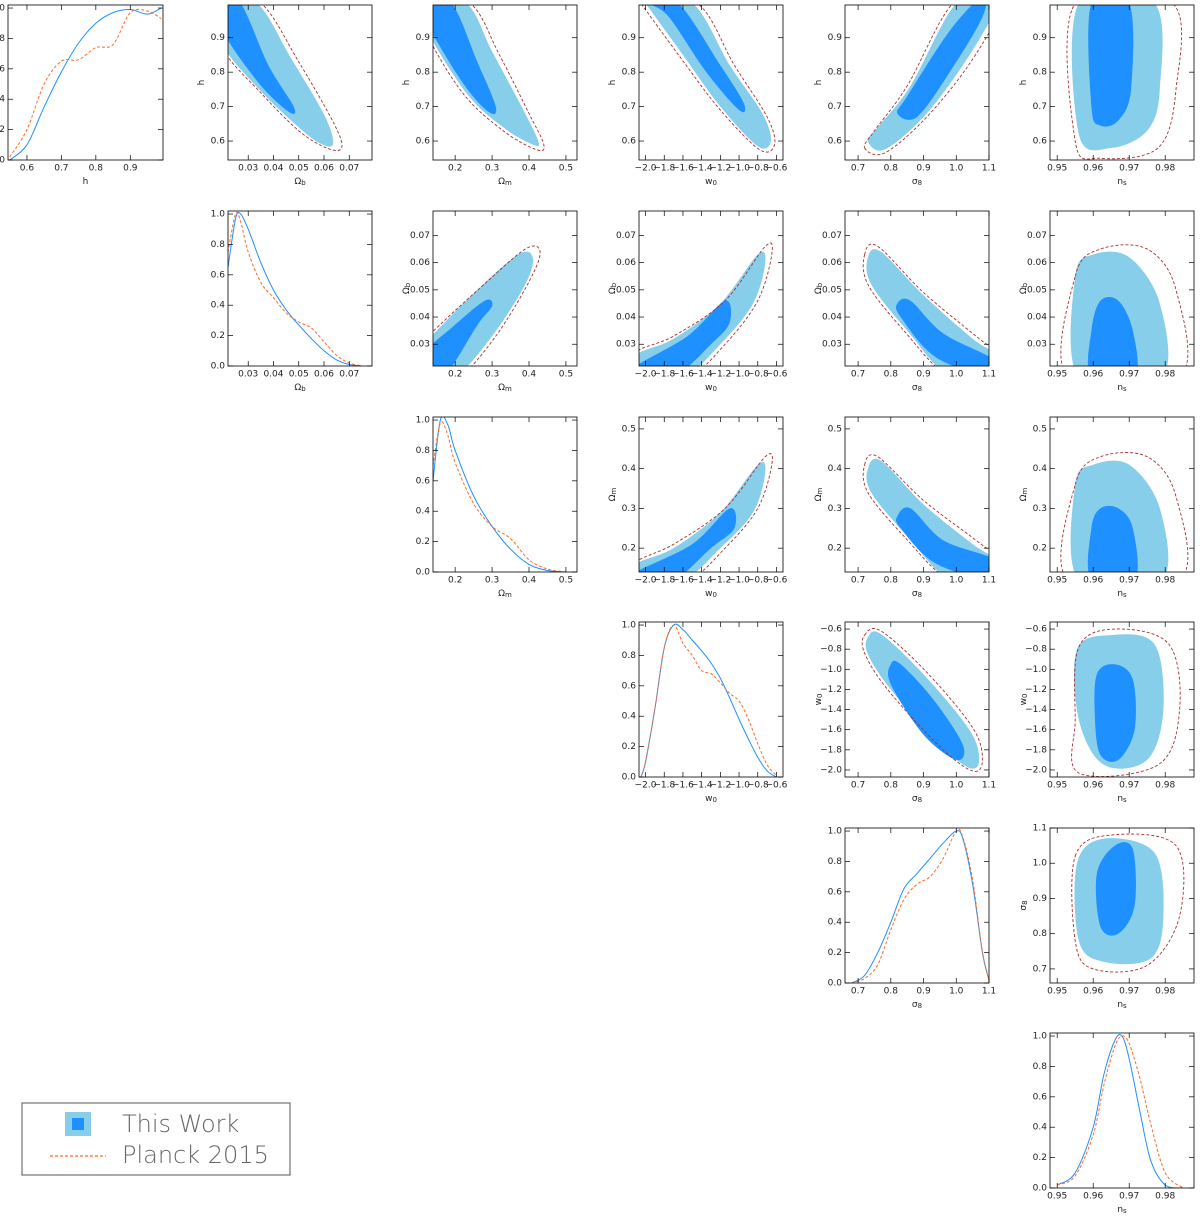 This screenshot has height=1223, width=1200. Describe the element at coordinates (1040, 829) in the screenshot. I see `y-tick-label: 1.1` at that location.